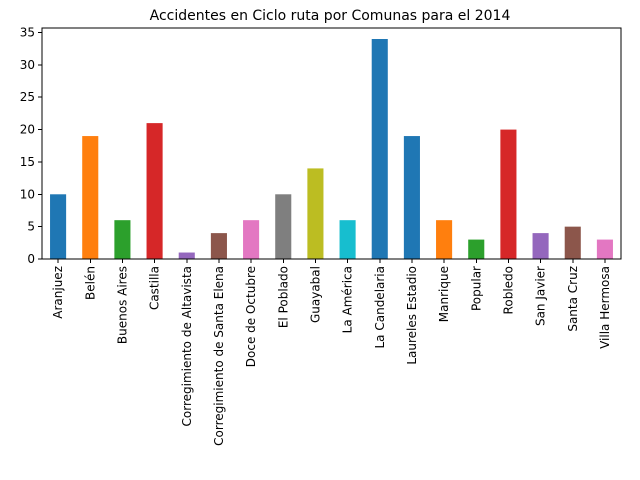 This screenshot has width=640, height=480. What do you see at coordinates (122, 305) in the screenshot?
I see `x-tick-label: Buenos Aires` at bounding box center [122, 305].